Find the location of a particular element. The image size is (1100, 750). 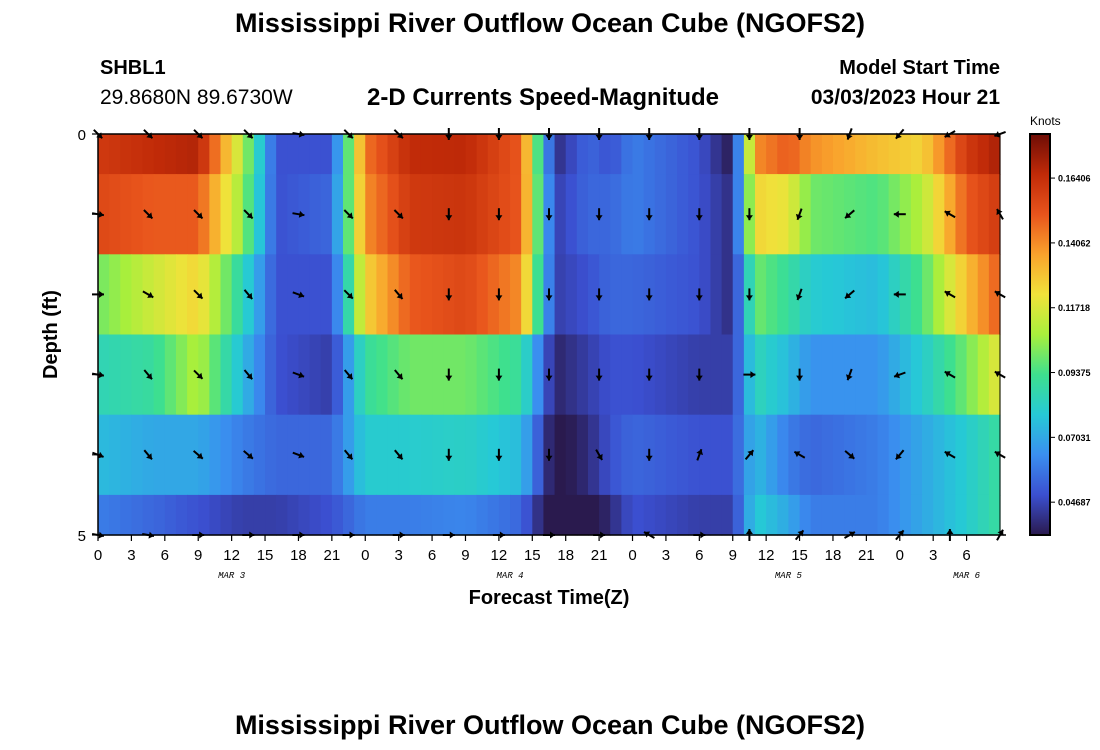

station-coordinates: 29.8680N 89.6730W is located at coordinates (196, 97).